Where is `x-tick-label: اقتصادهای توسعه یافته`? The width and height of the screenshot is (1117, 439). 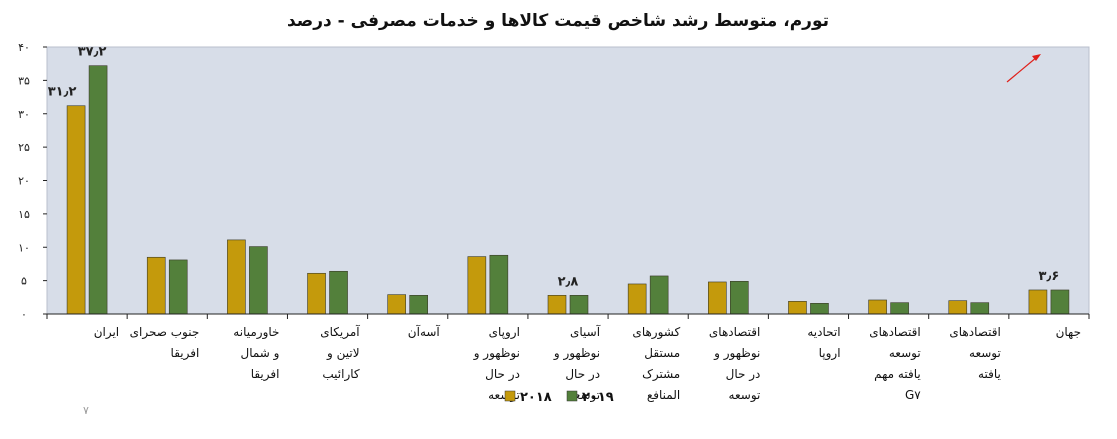
x-tick-label: اقتصادهای توسعه یافته is located at coordinates (974, 353).